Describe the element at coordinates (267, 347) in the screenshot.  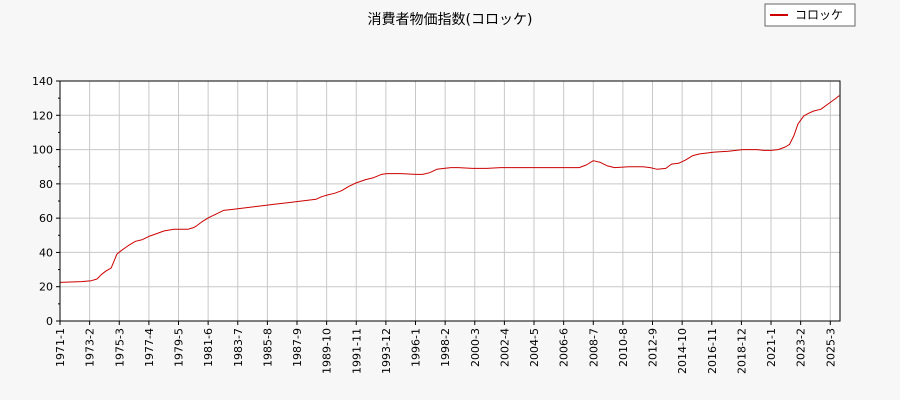
I see `x-tick-label: 1985-8` at that location.